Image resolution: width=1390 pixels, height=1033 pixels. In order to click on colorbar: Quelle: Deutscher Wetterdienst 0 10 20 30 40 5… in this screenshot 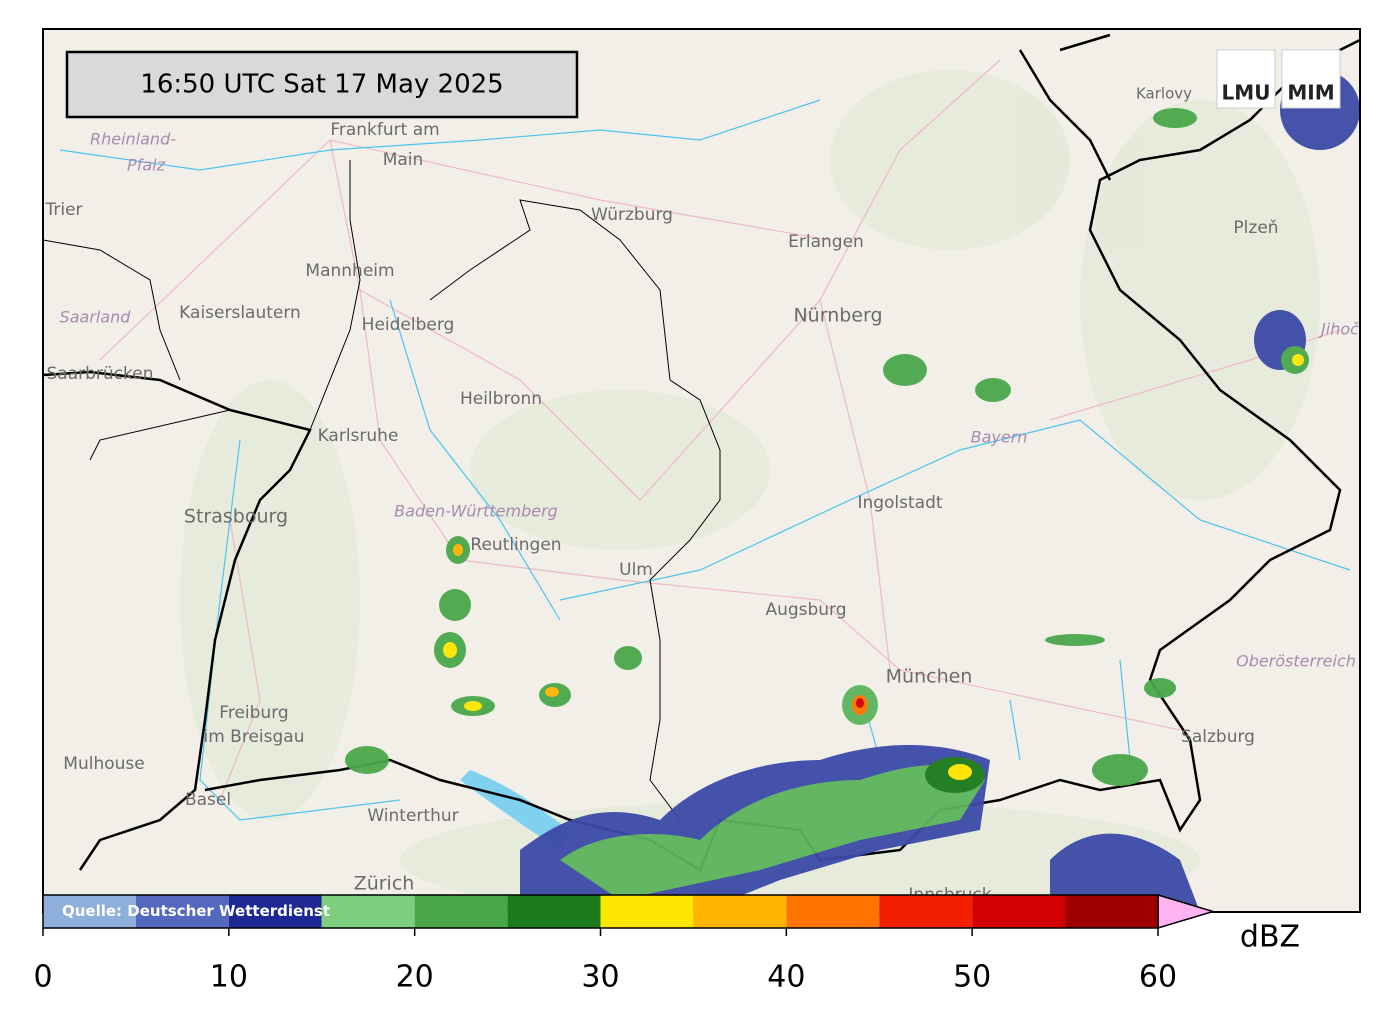, I will do `click(666, 944)`.